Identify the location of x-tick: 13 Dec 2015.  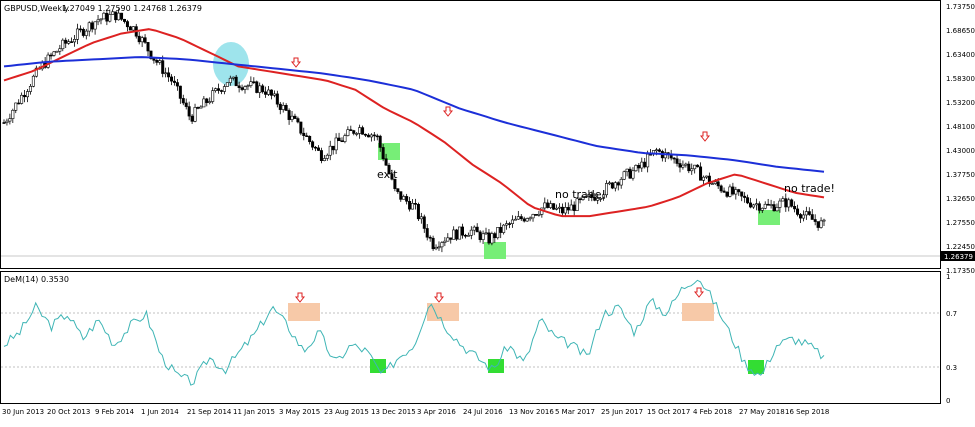
(393, 412).